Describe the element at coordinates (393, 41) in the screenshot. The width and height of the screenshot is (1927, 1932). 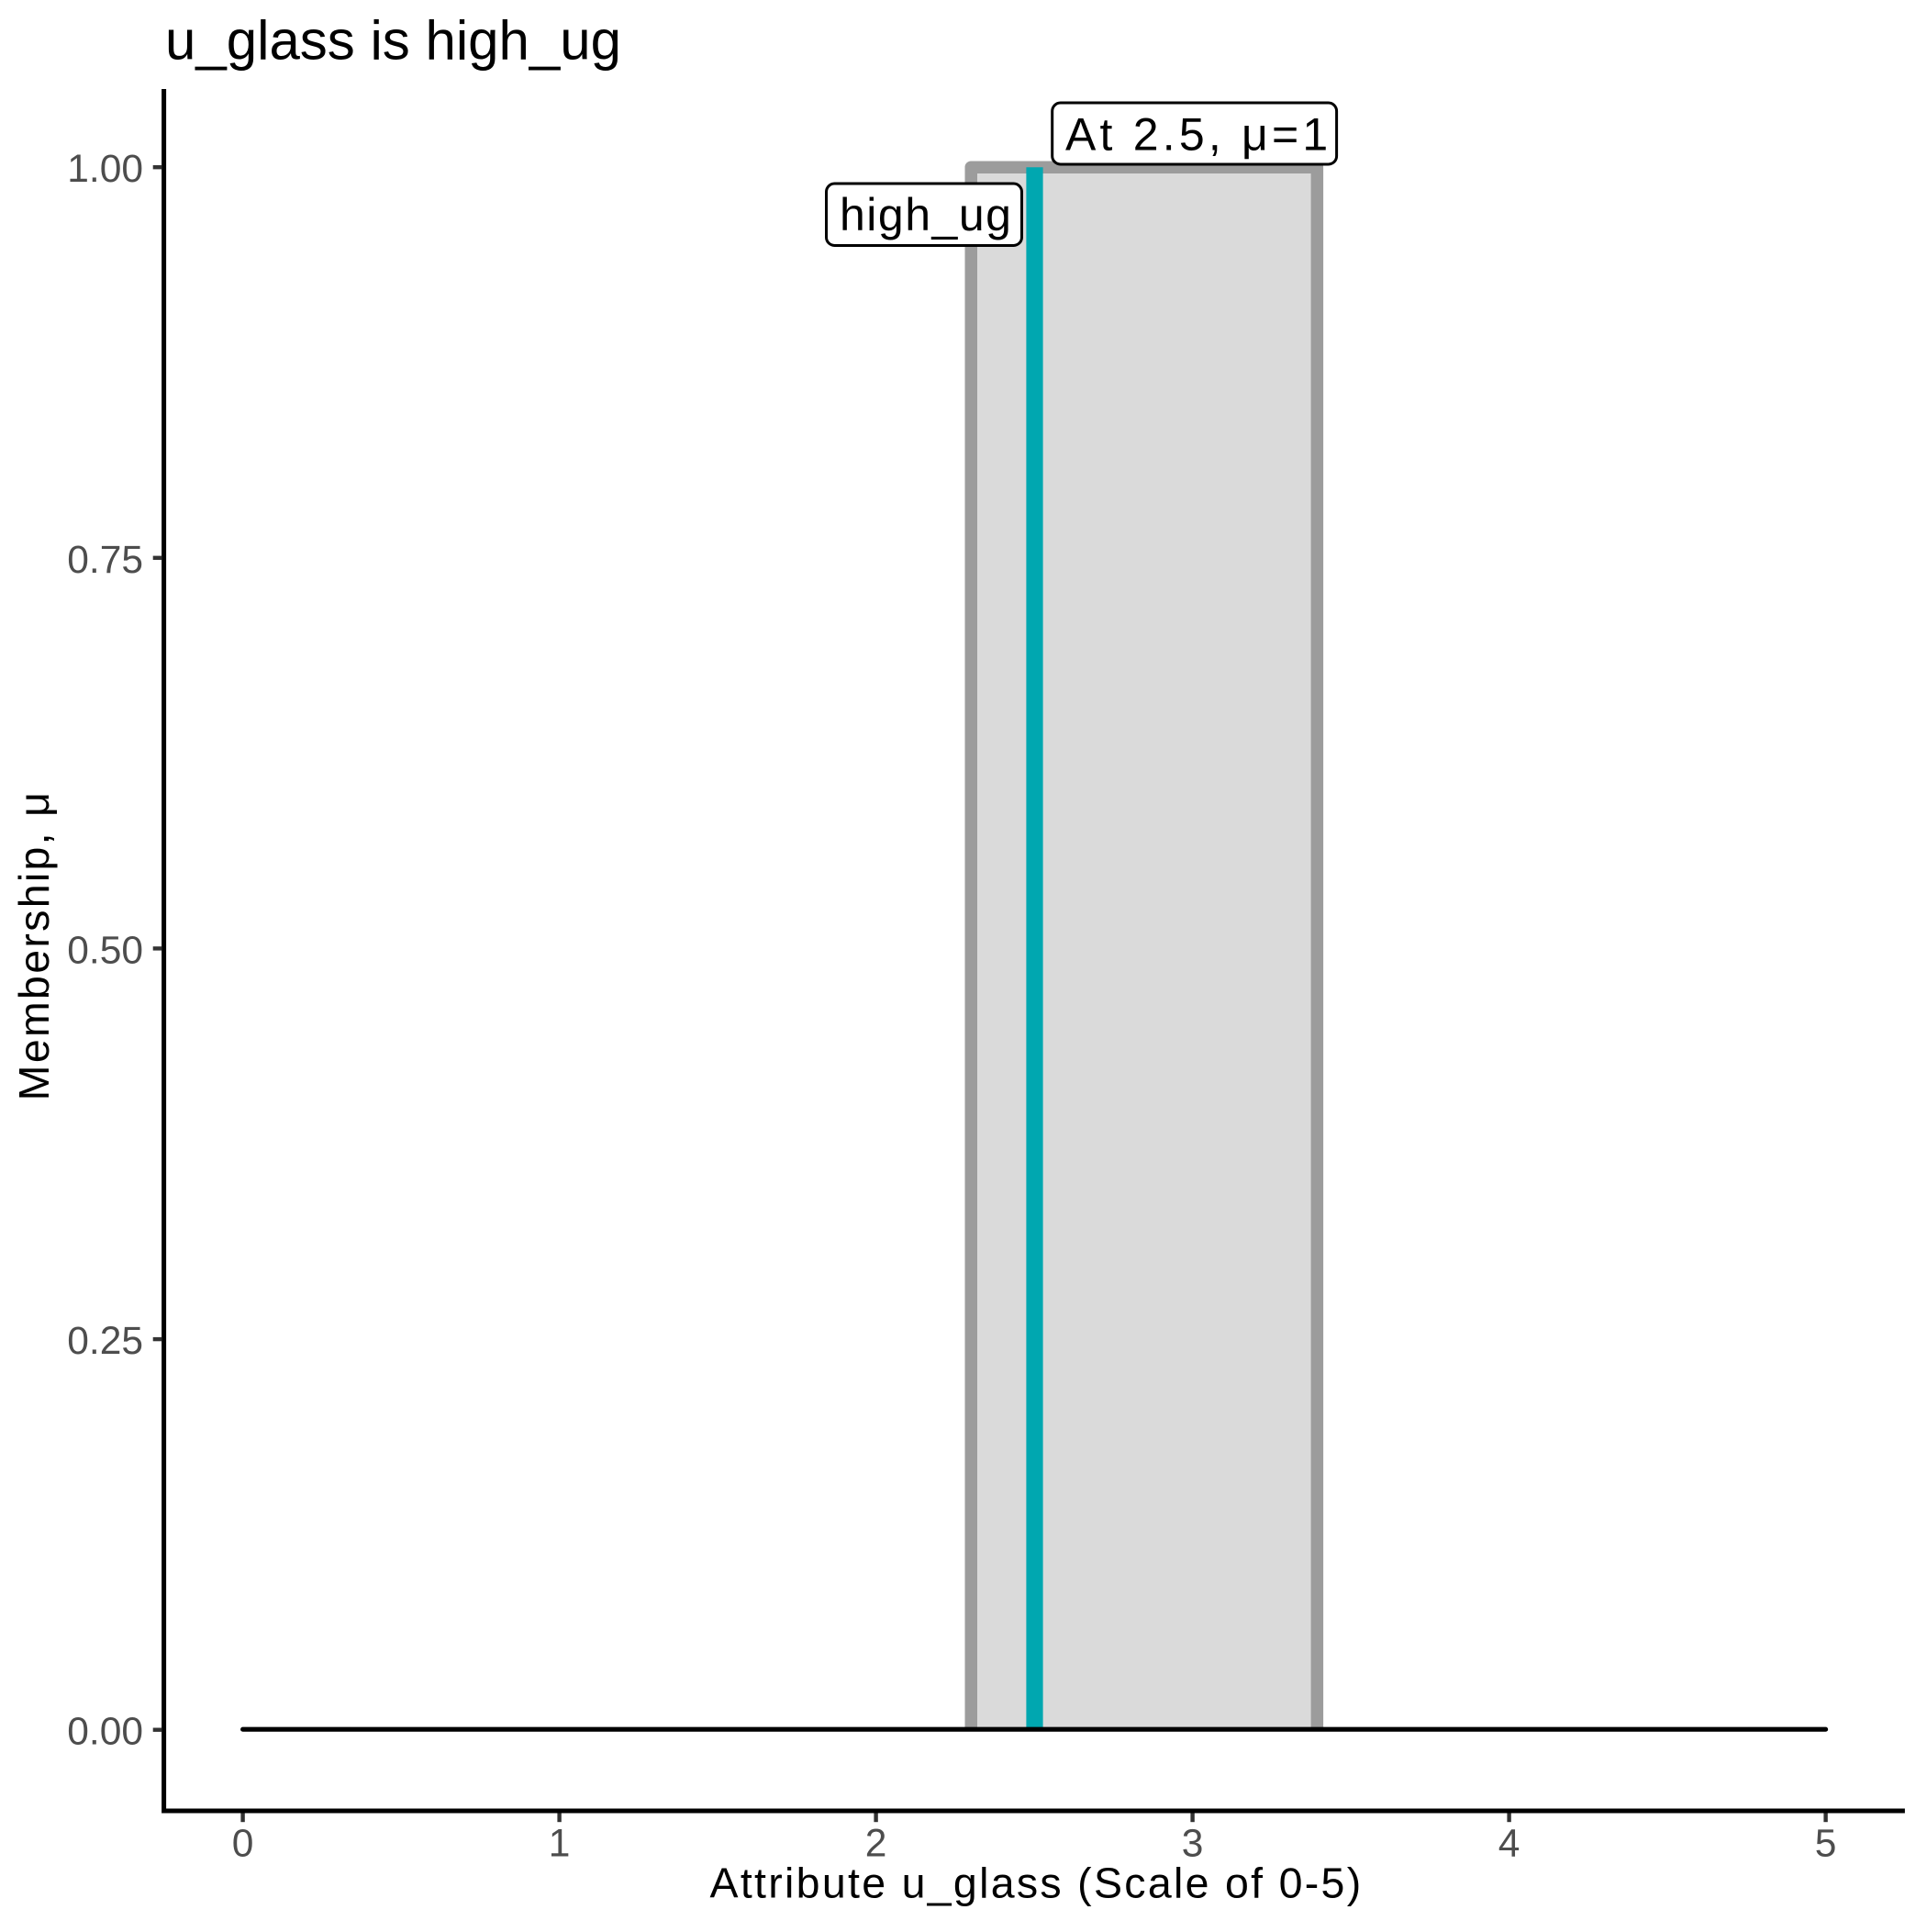
I see `svg-text: u_glass is high_ug` at that location.